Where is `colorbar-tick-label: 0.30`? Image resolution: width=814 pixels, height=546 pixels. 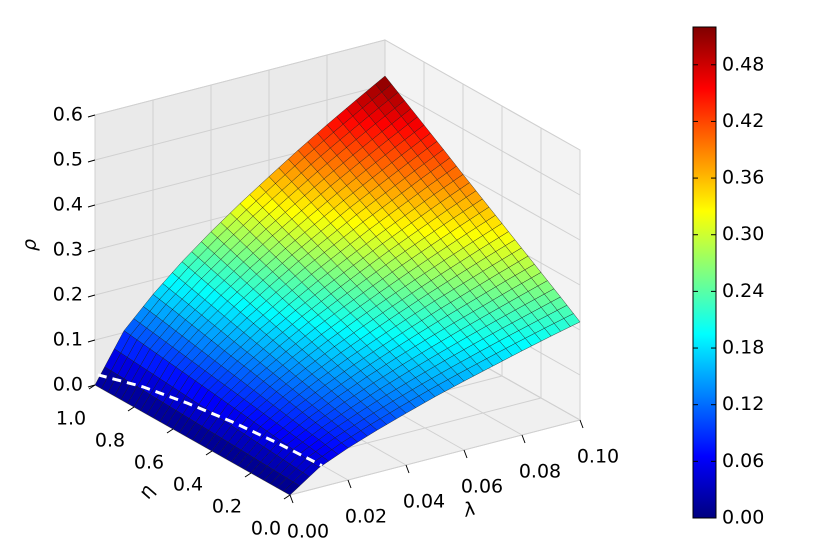
colorbar-tick-label: 0.30 is located at coordinates (743, 234).